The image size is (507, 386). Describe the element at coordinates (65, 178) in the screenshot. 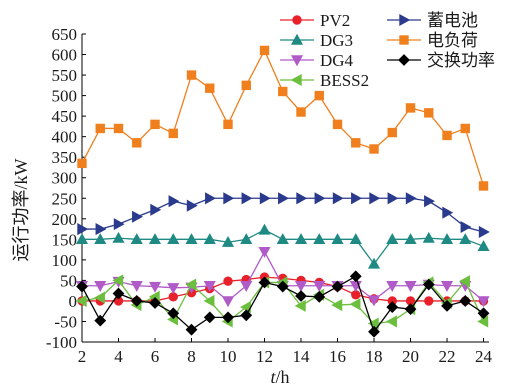

I see `y-tick-label: 300` at that location.